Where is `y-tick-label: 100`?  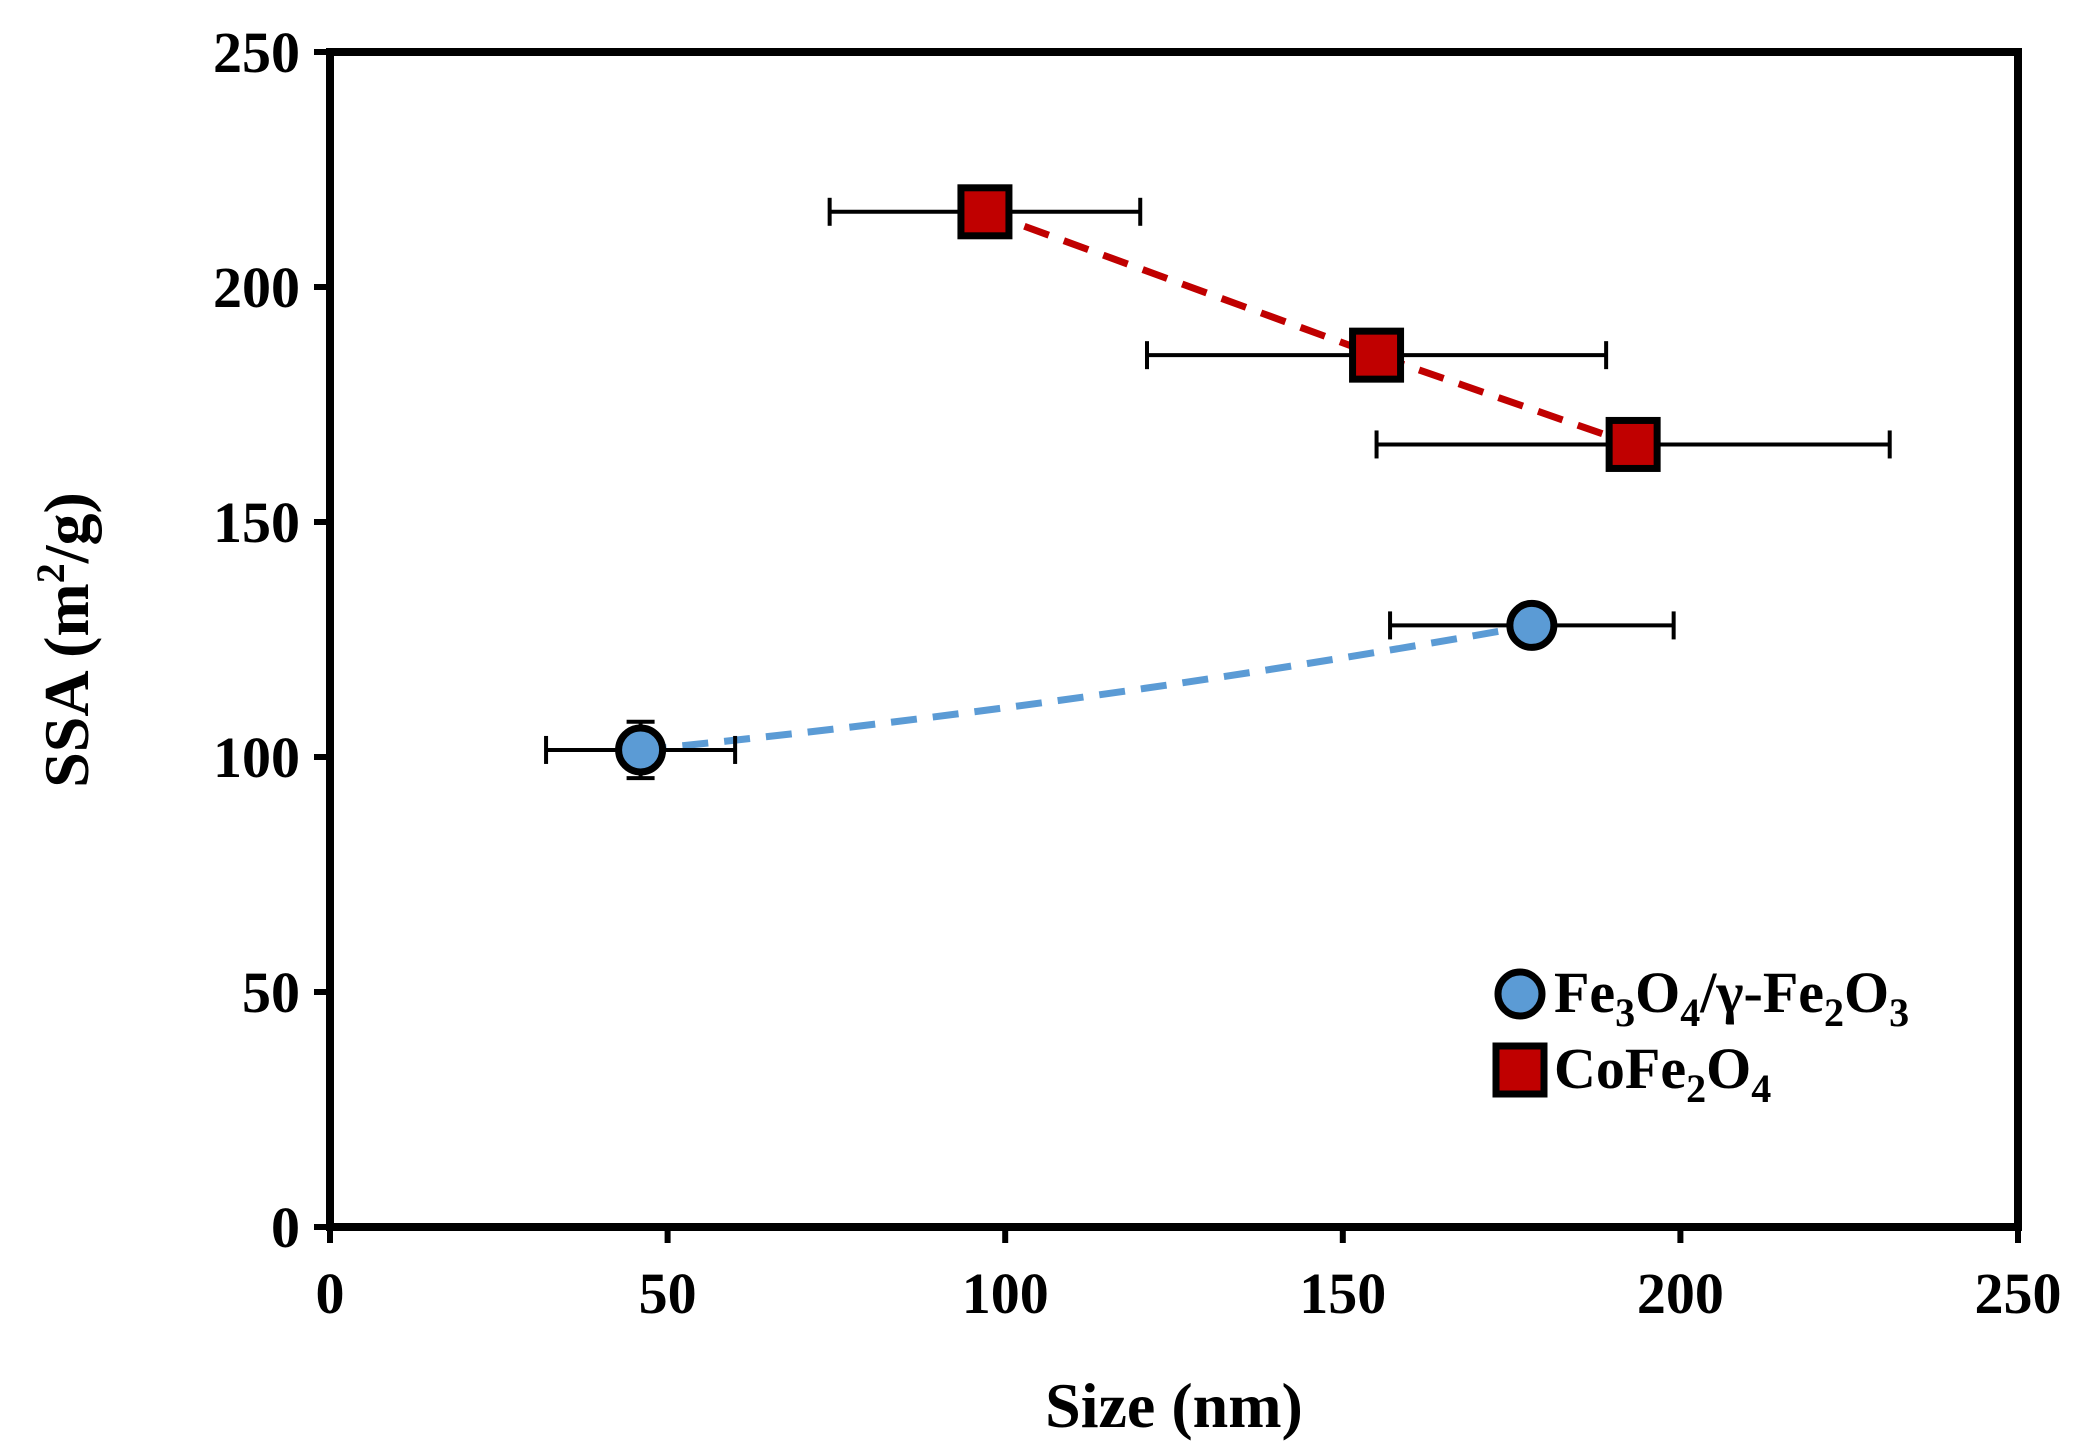
y-tick-label: 100 is located at coordinates (256, 757).